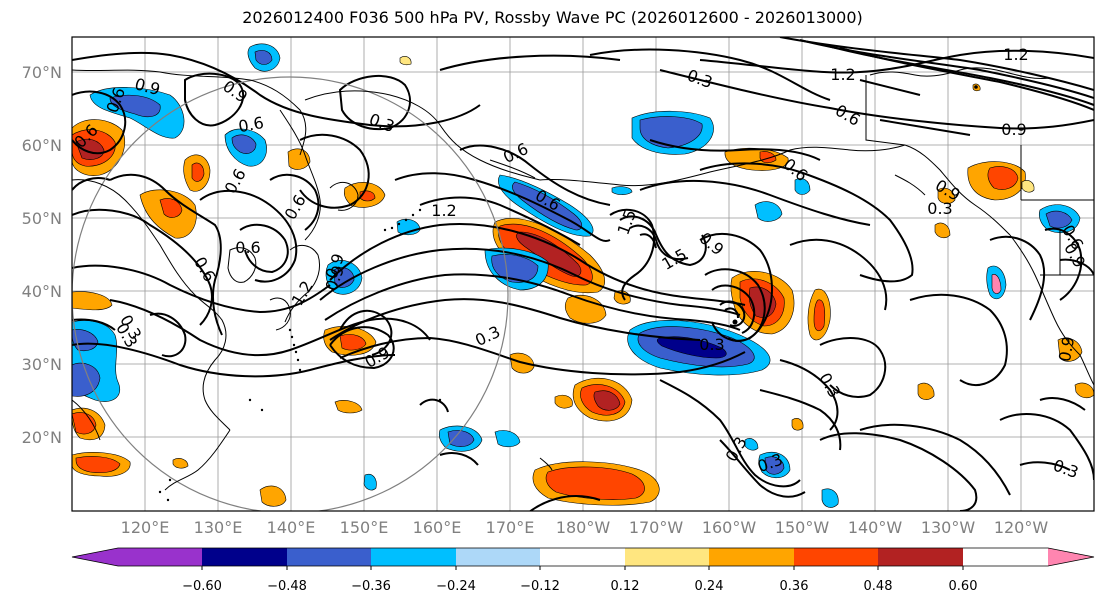  Describe the element at coordinates (948, 527) in the screenshot. I see `lon-label: 130°W` at that location.